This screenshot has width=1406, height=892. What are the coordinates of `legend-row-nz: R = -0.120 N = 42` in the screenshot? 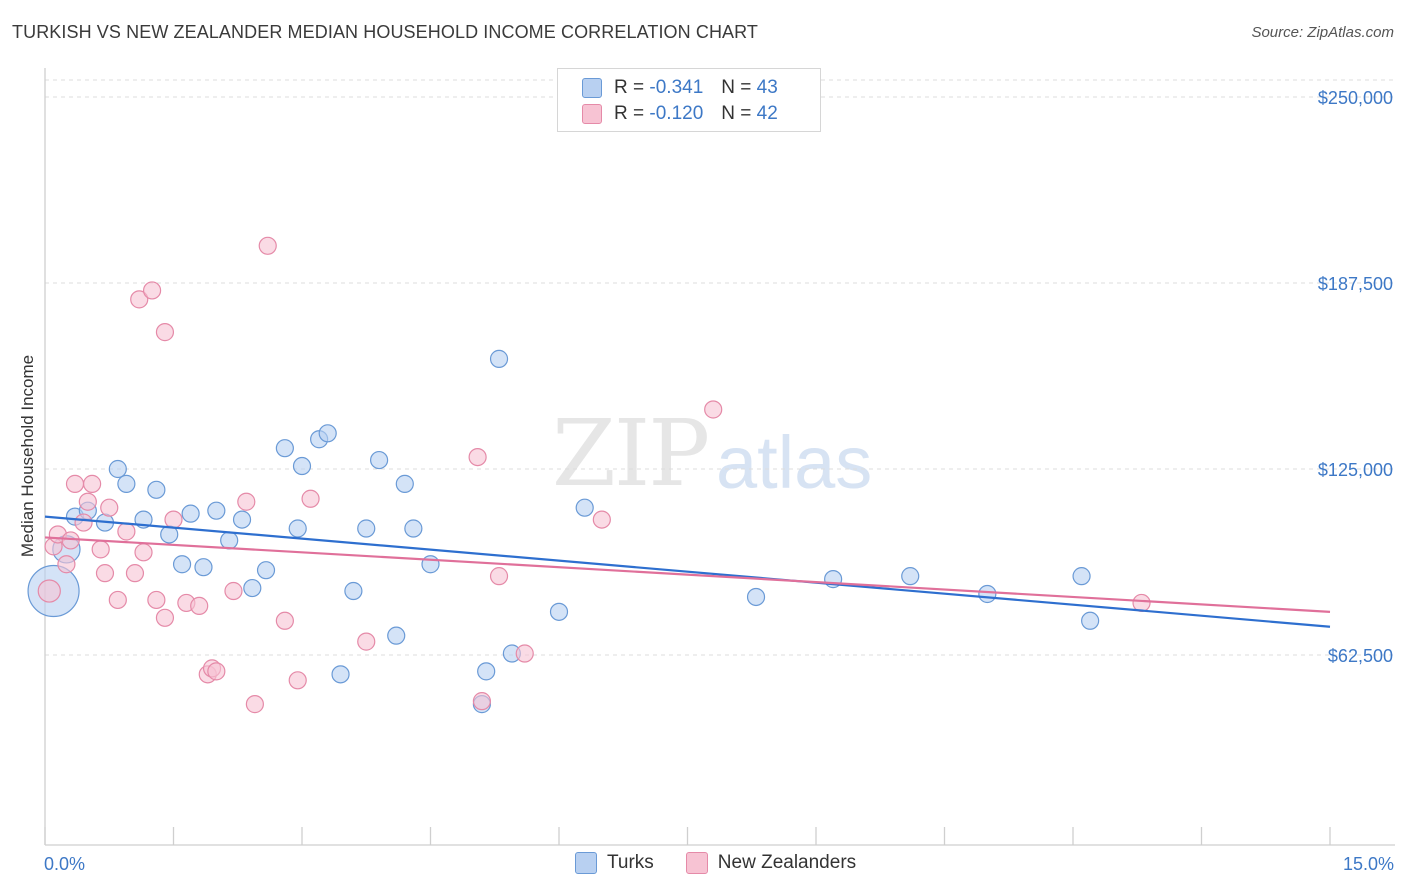 It's located at (680, 114).